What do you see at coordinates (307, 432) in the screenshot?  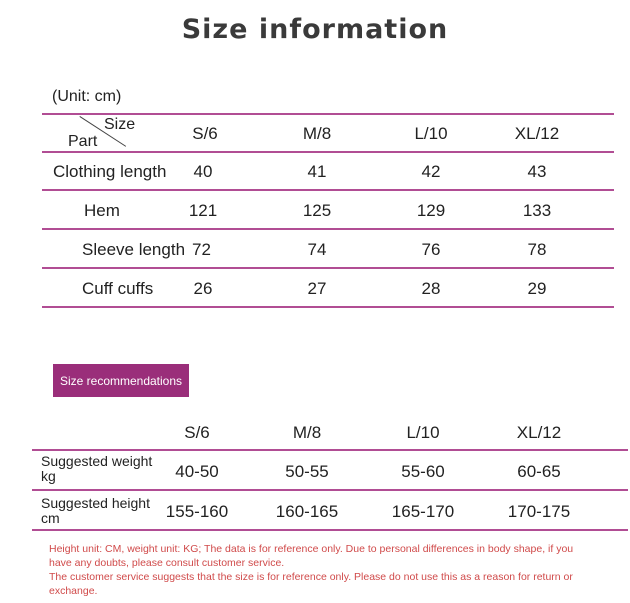 I see `rec-size-header: M/8` at bounding box center [307, 432].